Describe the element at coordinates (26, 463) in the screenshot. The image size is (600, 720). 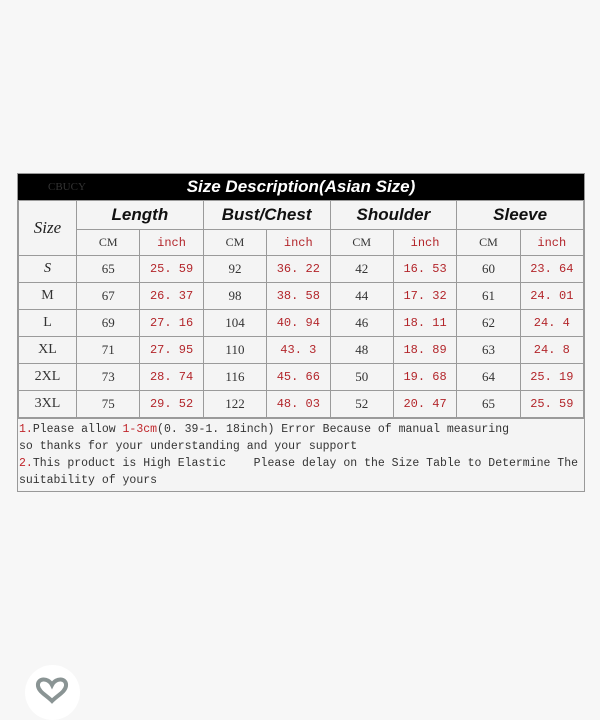
I see `note-number: 2.` at that location.